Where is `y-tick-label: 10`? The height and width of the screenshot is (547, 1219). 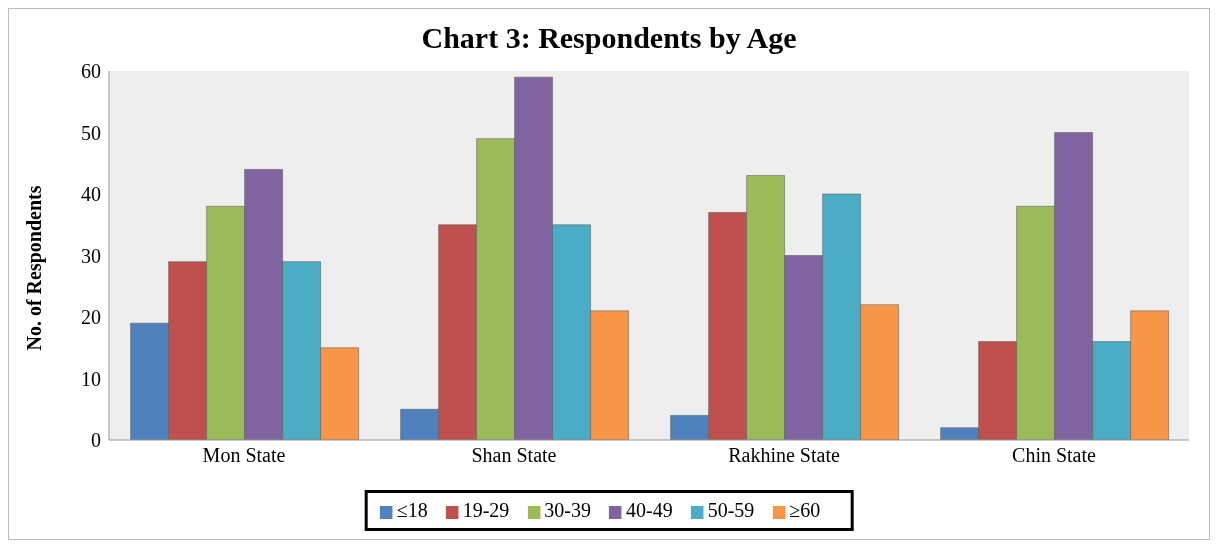
y-tick-label: 10 is located at coordinates (91, 378).